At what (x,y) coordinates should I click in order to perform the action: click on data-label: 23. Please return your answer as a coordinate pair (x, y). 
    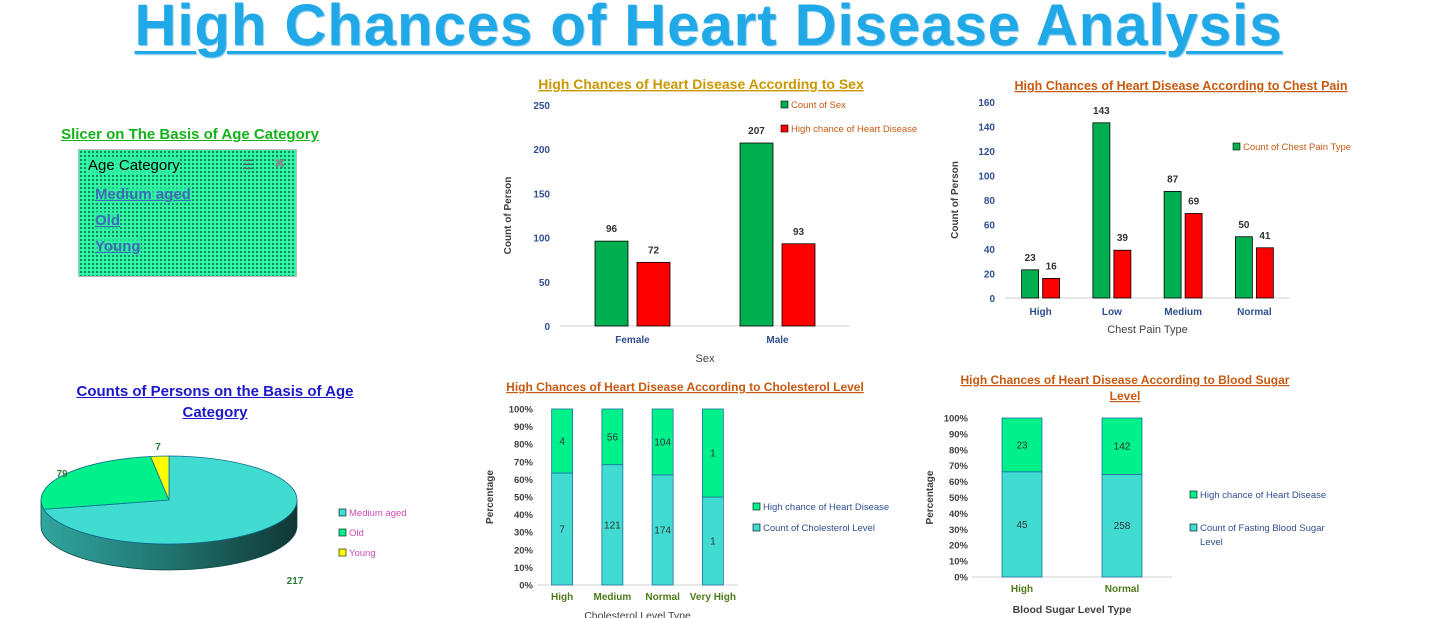
    Looking at the image, I should click on (1031, 258).